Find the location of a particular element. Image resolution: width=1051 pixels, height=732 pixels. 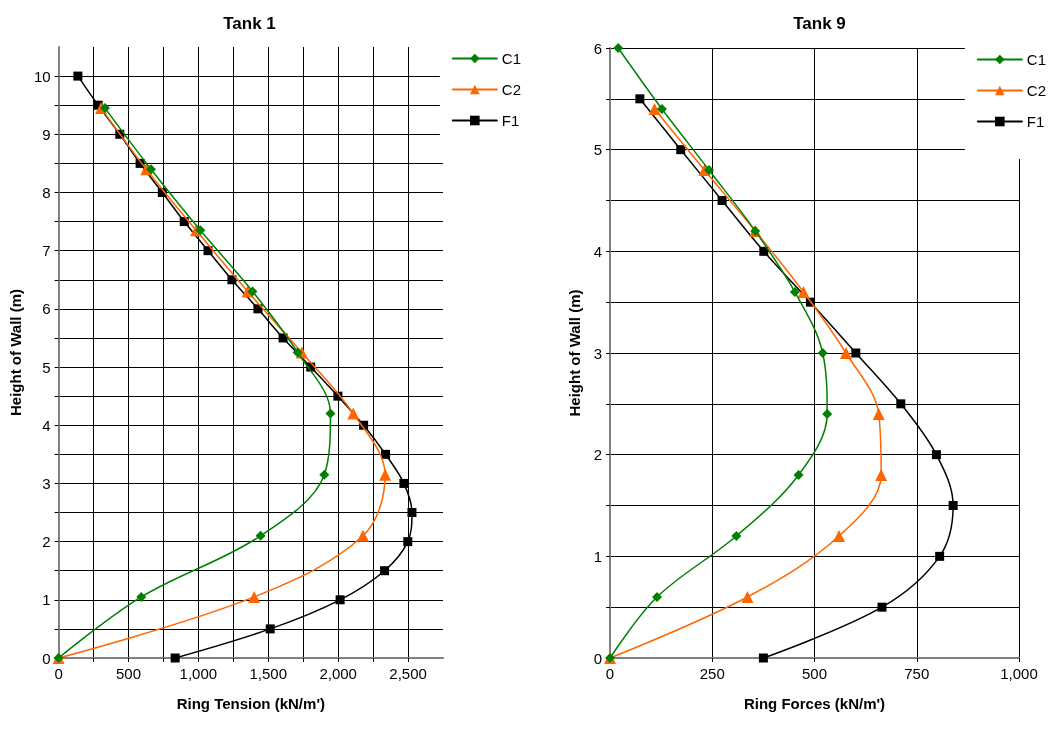

x-axis-title: Ring Tension (kN/m') is located at coordinates (250, 703).